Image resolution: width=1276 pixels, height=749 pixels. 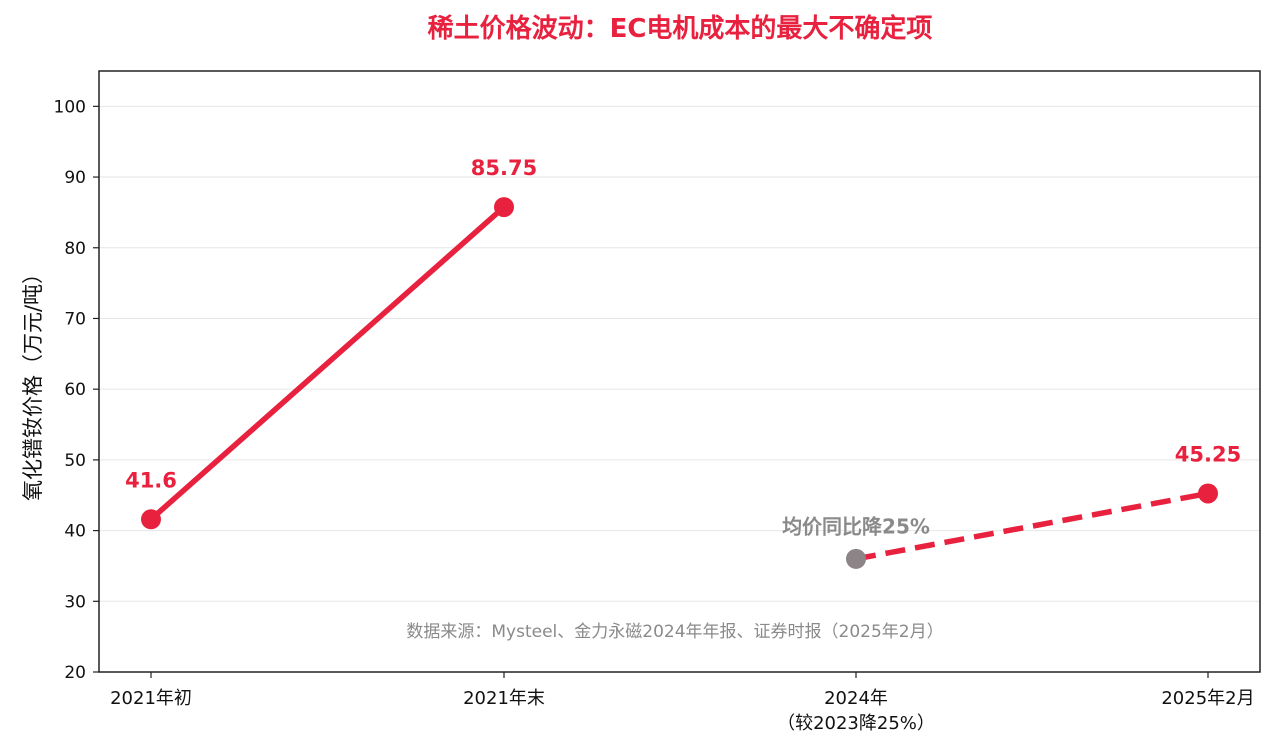 I want to click on y-tick-label: 50, so click(x=75, y=461).